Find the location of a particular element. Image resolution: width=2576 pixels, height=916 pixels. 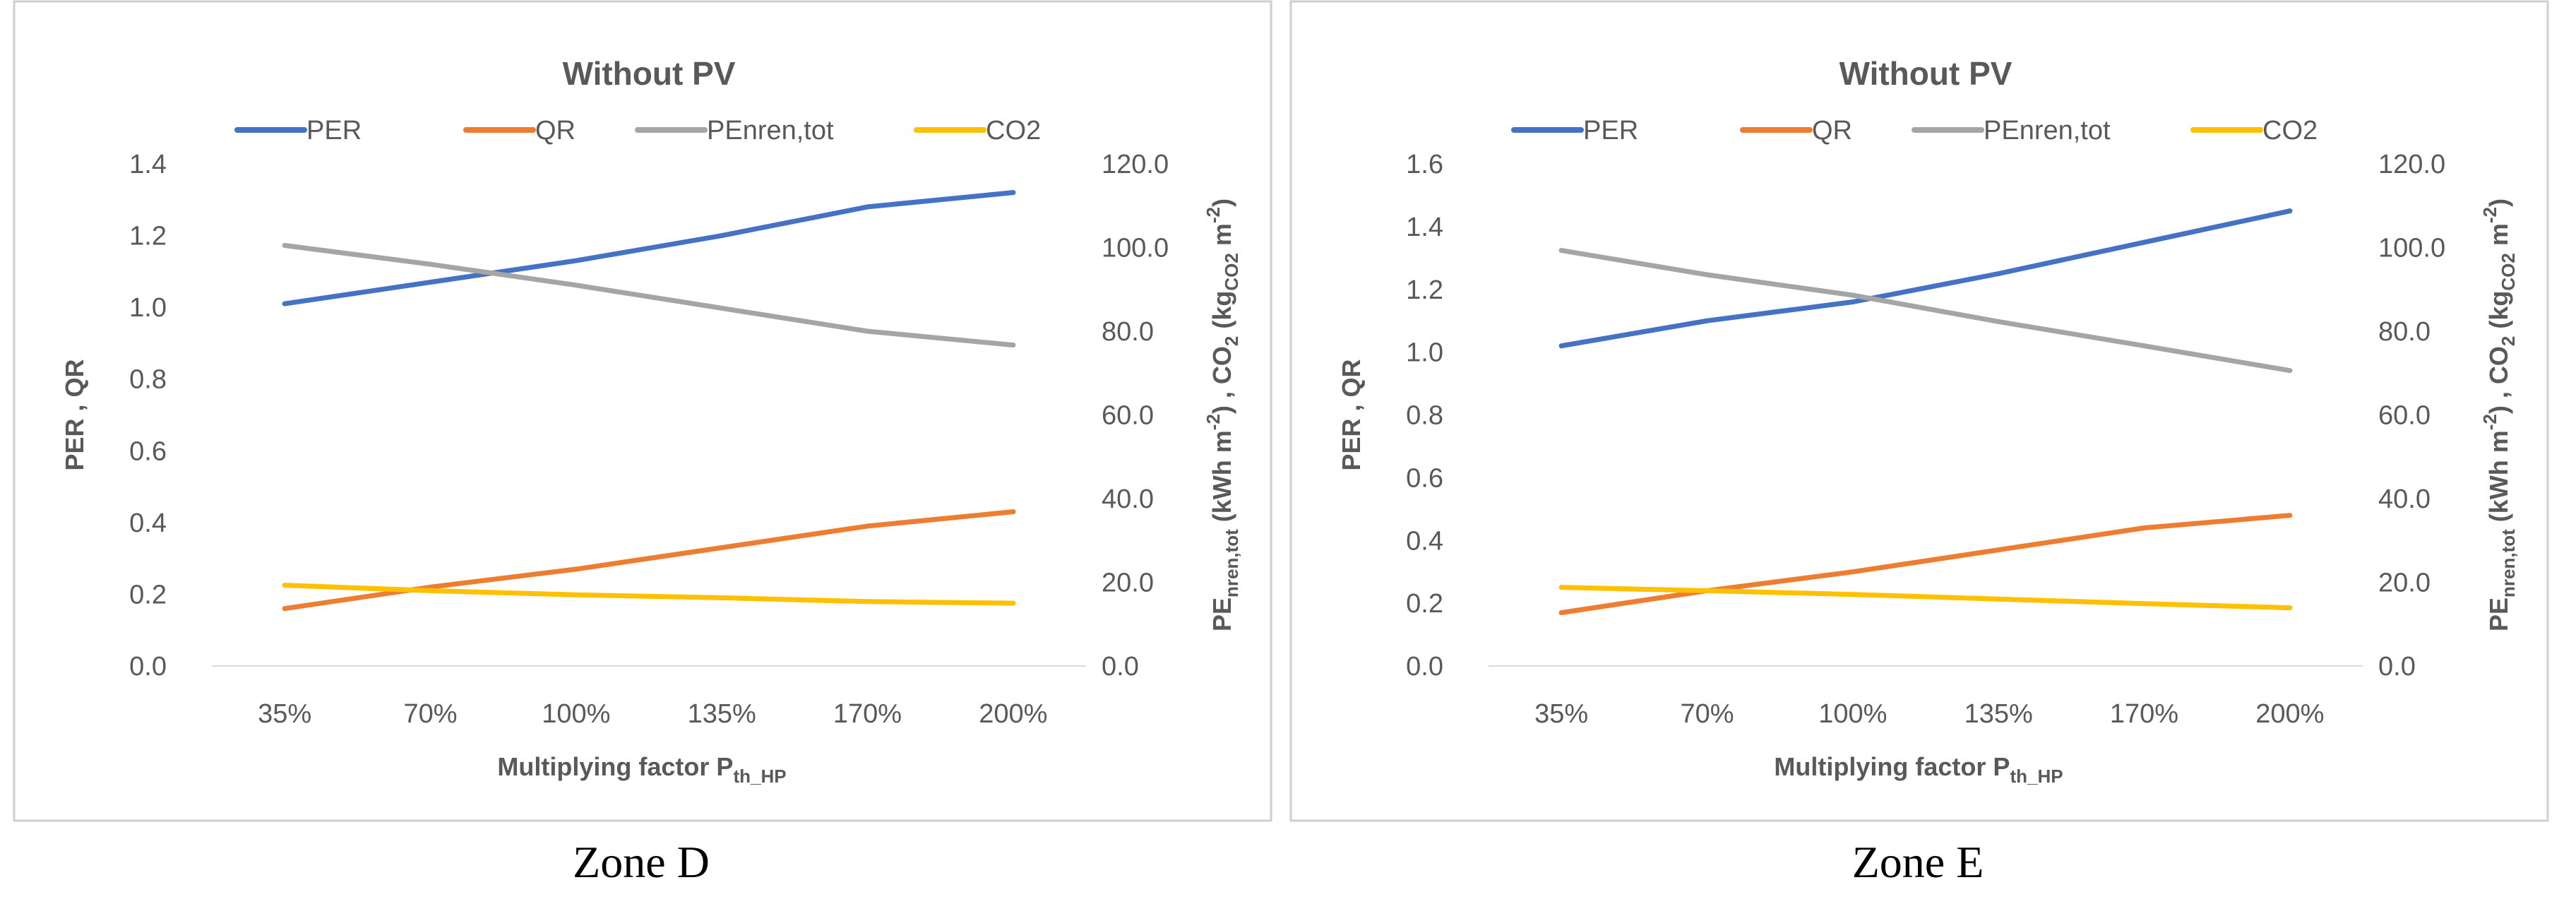

y-left-tick-label: 1.6 is located at coordinates (1424, 164).